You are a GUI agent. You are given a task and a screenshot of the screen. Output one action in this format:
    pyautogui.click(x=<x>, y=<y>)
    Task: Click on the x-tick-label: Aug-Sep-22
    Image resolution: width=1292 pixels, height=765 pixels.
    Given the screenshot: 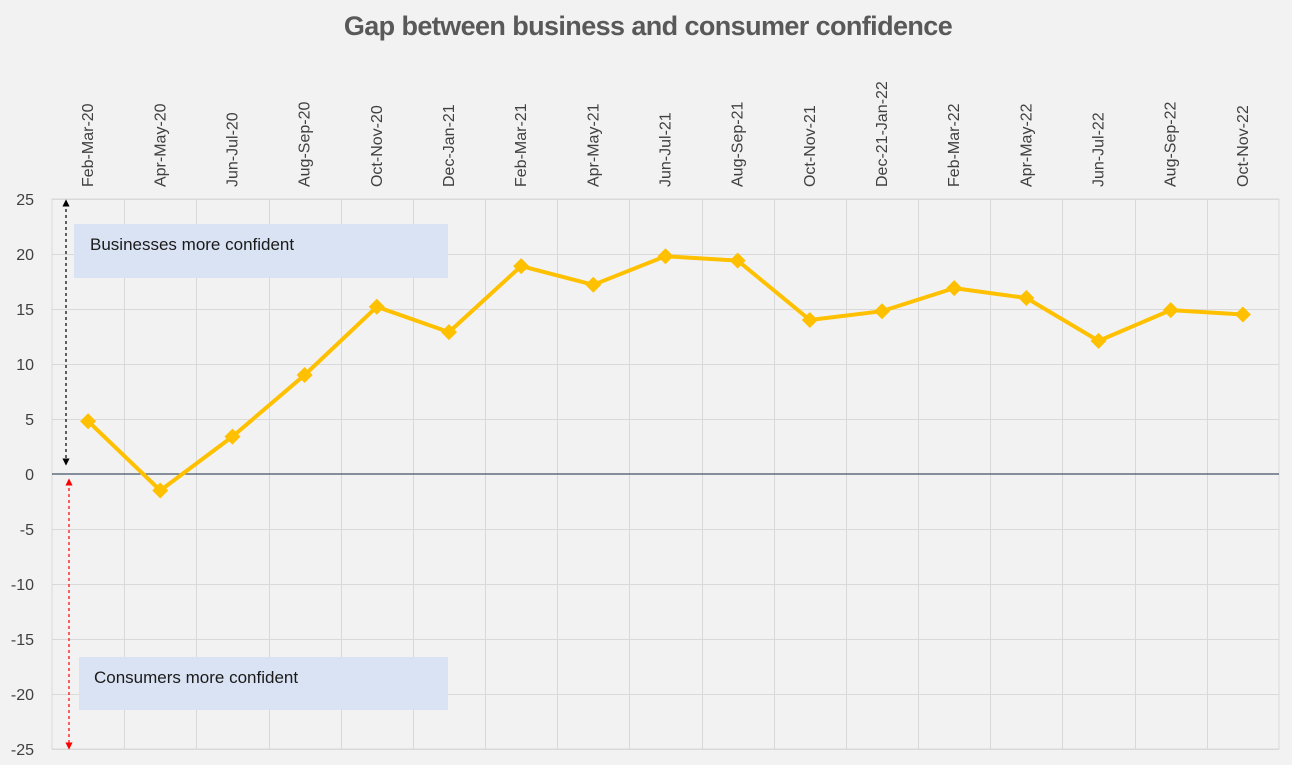 What is the action you would take?
    pyautogui.click(x=1171, y=144)
    